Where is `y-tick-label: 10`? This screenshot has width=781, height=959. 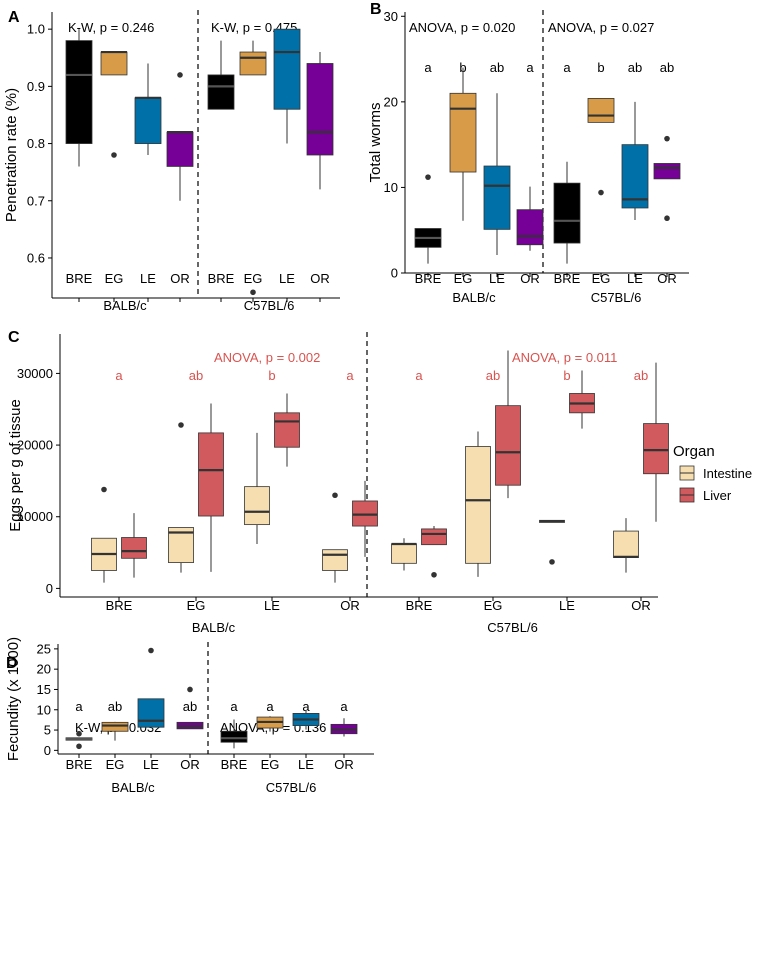 y-tick-label: 10 is located at coordinates (391, 187).